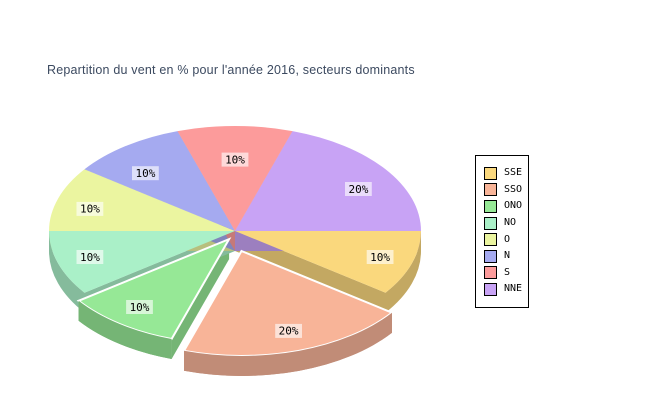  What do you see at coordinates (328, 262) in the screenshot?
I see `pie-slice-SSE` at bounding box center [328, 262].